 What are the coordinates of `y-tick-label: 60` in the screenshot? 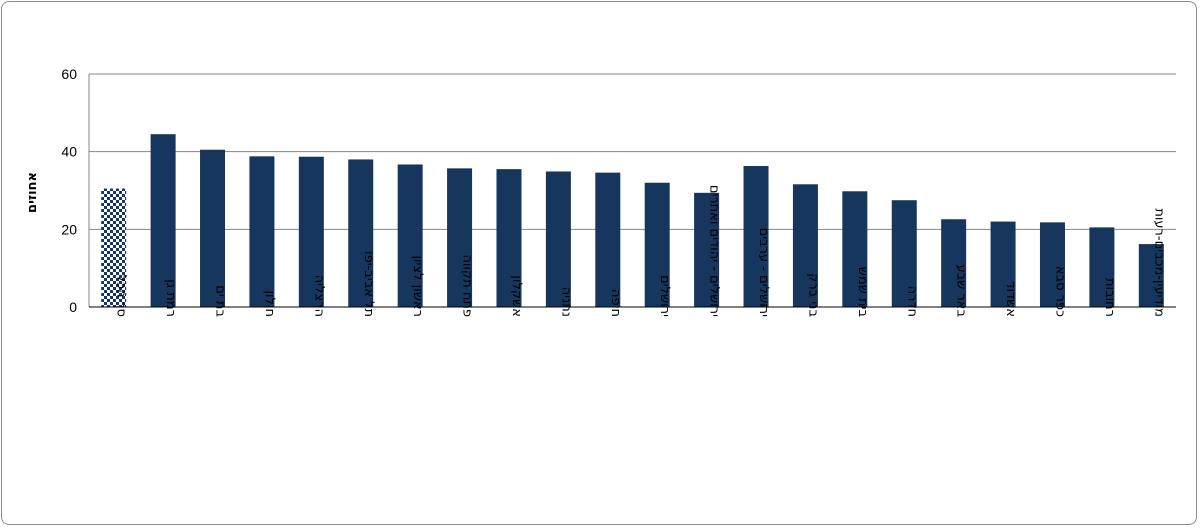 It's located at (69, 74).